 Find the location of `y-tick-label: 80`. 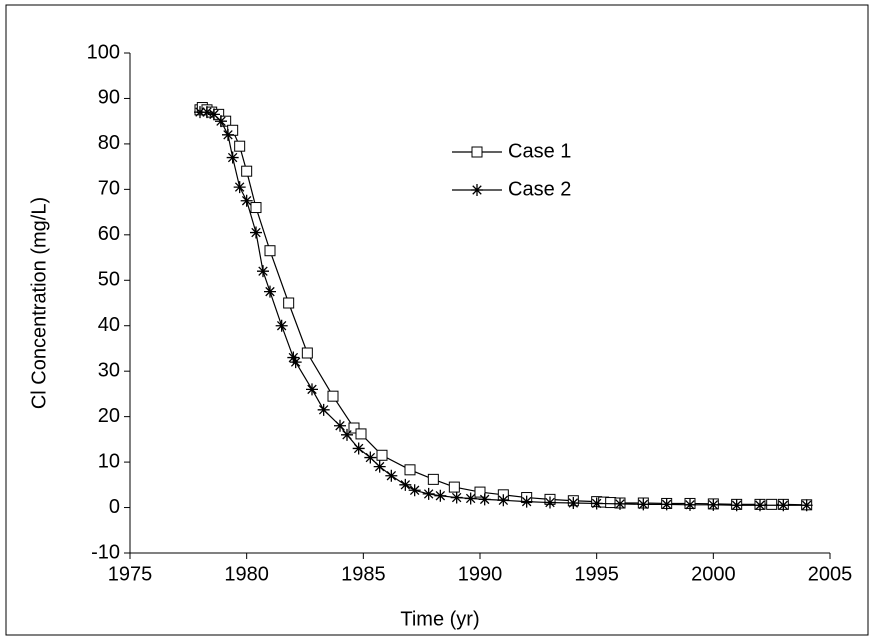

y-tick-label: 80 is located at coordinates (109, 143).